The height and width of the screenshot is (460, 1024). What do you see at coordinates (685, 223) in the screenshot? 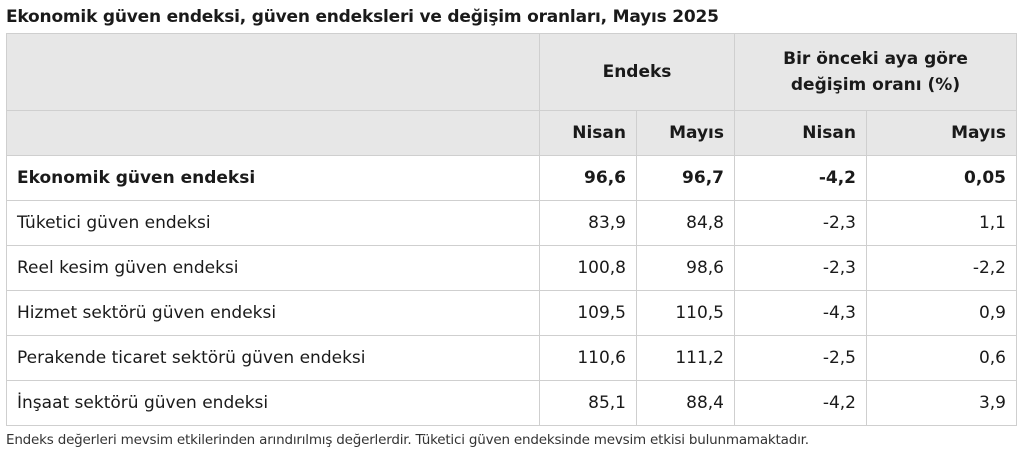
I see `cell-index-may: 84,8` at bounding box center [685, 223].